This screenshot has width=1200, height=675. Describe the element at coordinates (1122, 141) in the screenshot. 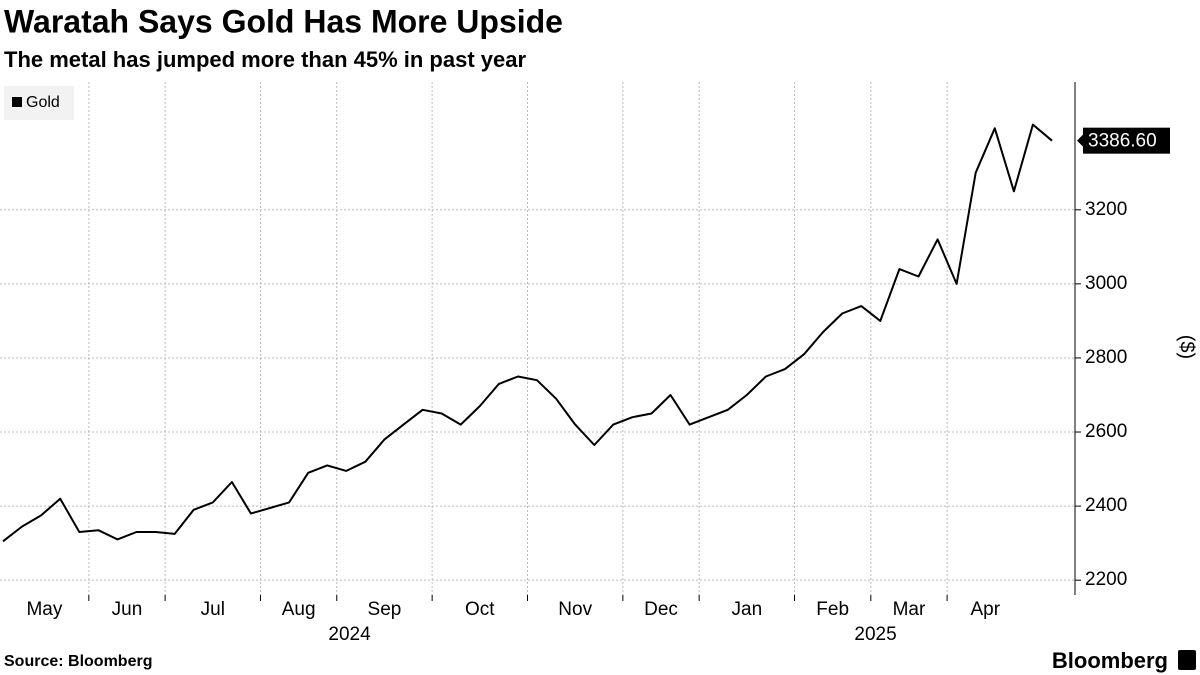

I see `value-label: 3386.60` at that location.